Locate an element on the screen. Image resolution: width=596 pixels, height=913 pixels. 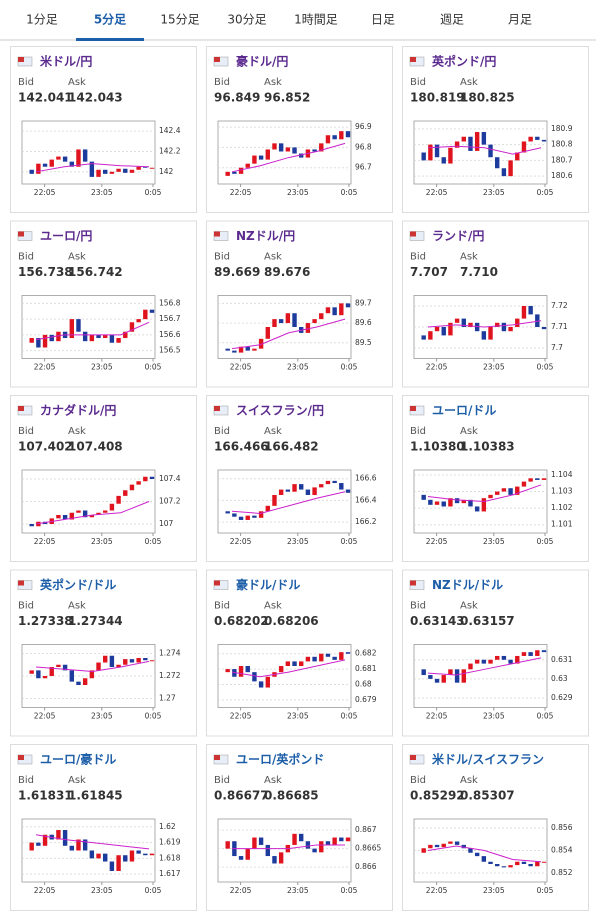
y-tick-label: 96.8 is located at coordinates (363, 146).